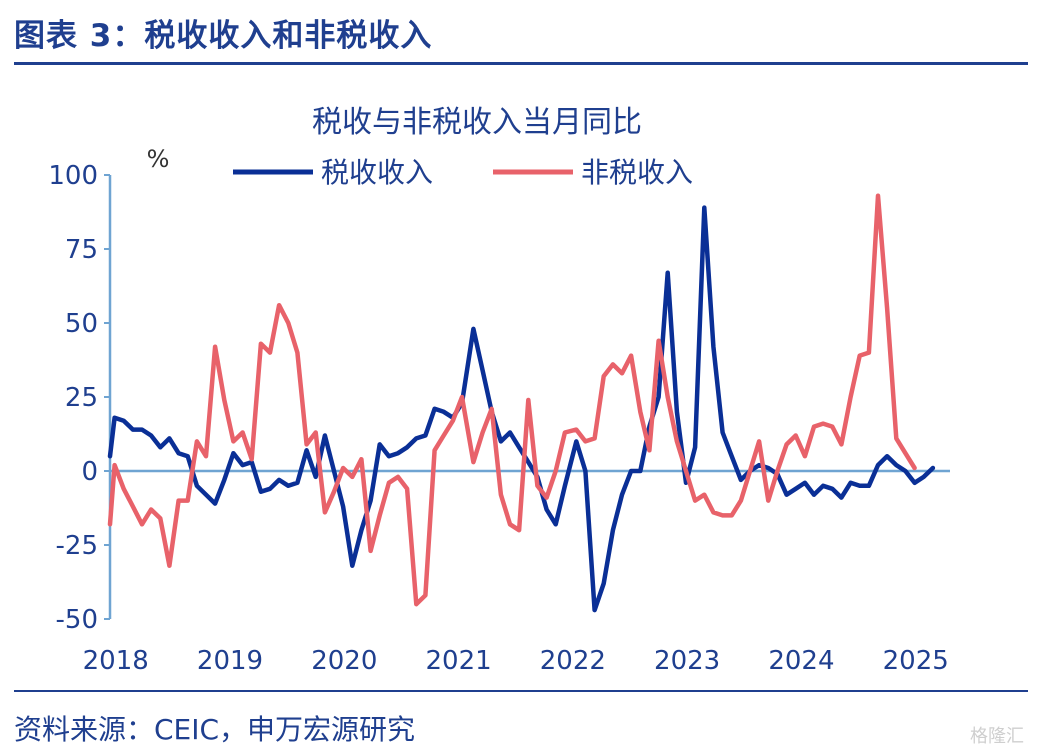  What do you see at coordinates (81, 250) in the screenshot?
I see `y-tick-label: 75` at bounding box center [81, 250].